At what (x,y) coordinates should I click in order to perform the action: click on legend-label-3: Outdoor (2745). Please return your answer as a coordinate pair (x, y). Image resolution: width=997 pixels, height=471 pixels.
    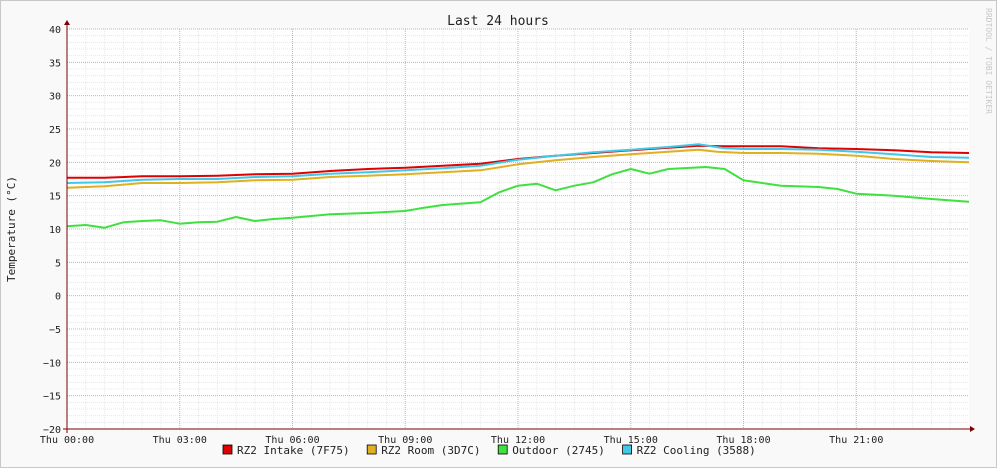
    Looking at the image, I should click on (558, 450).